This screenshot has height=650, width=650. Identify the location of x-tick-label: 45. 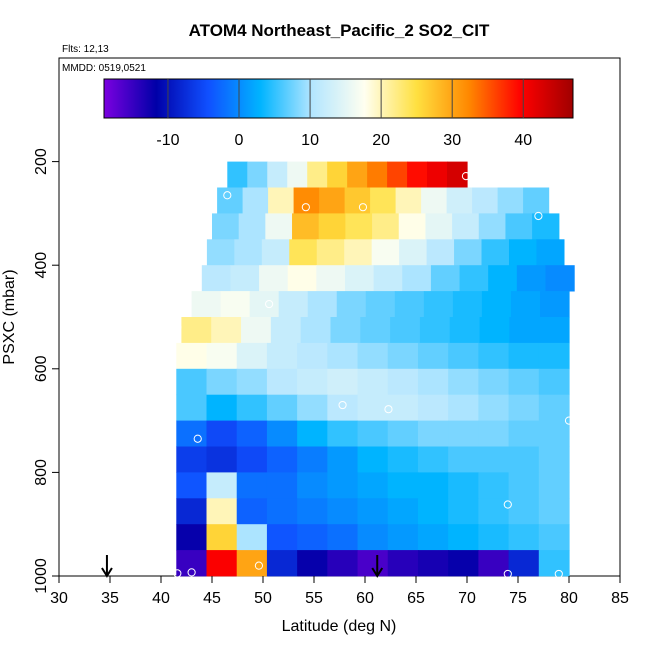
(212, 598).